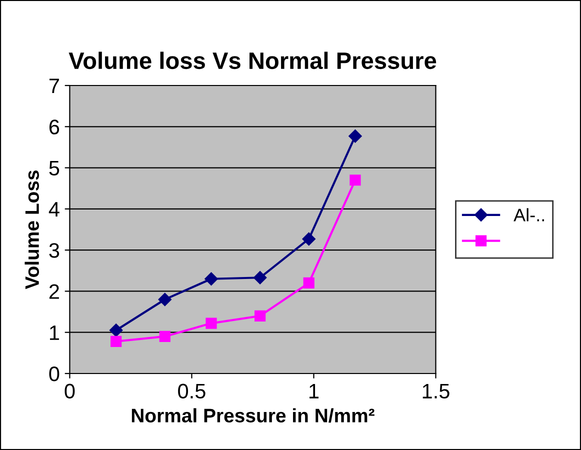  What do you see at coordinates (54, 86) in the screenshot?
I see `y-tick-label: 7` at bounding box center [54, 86].